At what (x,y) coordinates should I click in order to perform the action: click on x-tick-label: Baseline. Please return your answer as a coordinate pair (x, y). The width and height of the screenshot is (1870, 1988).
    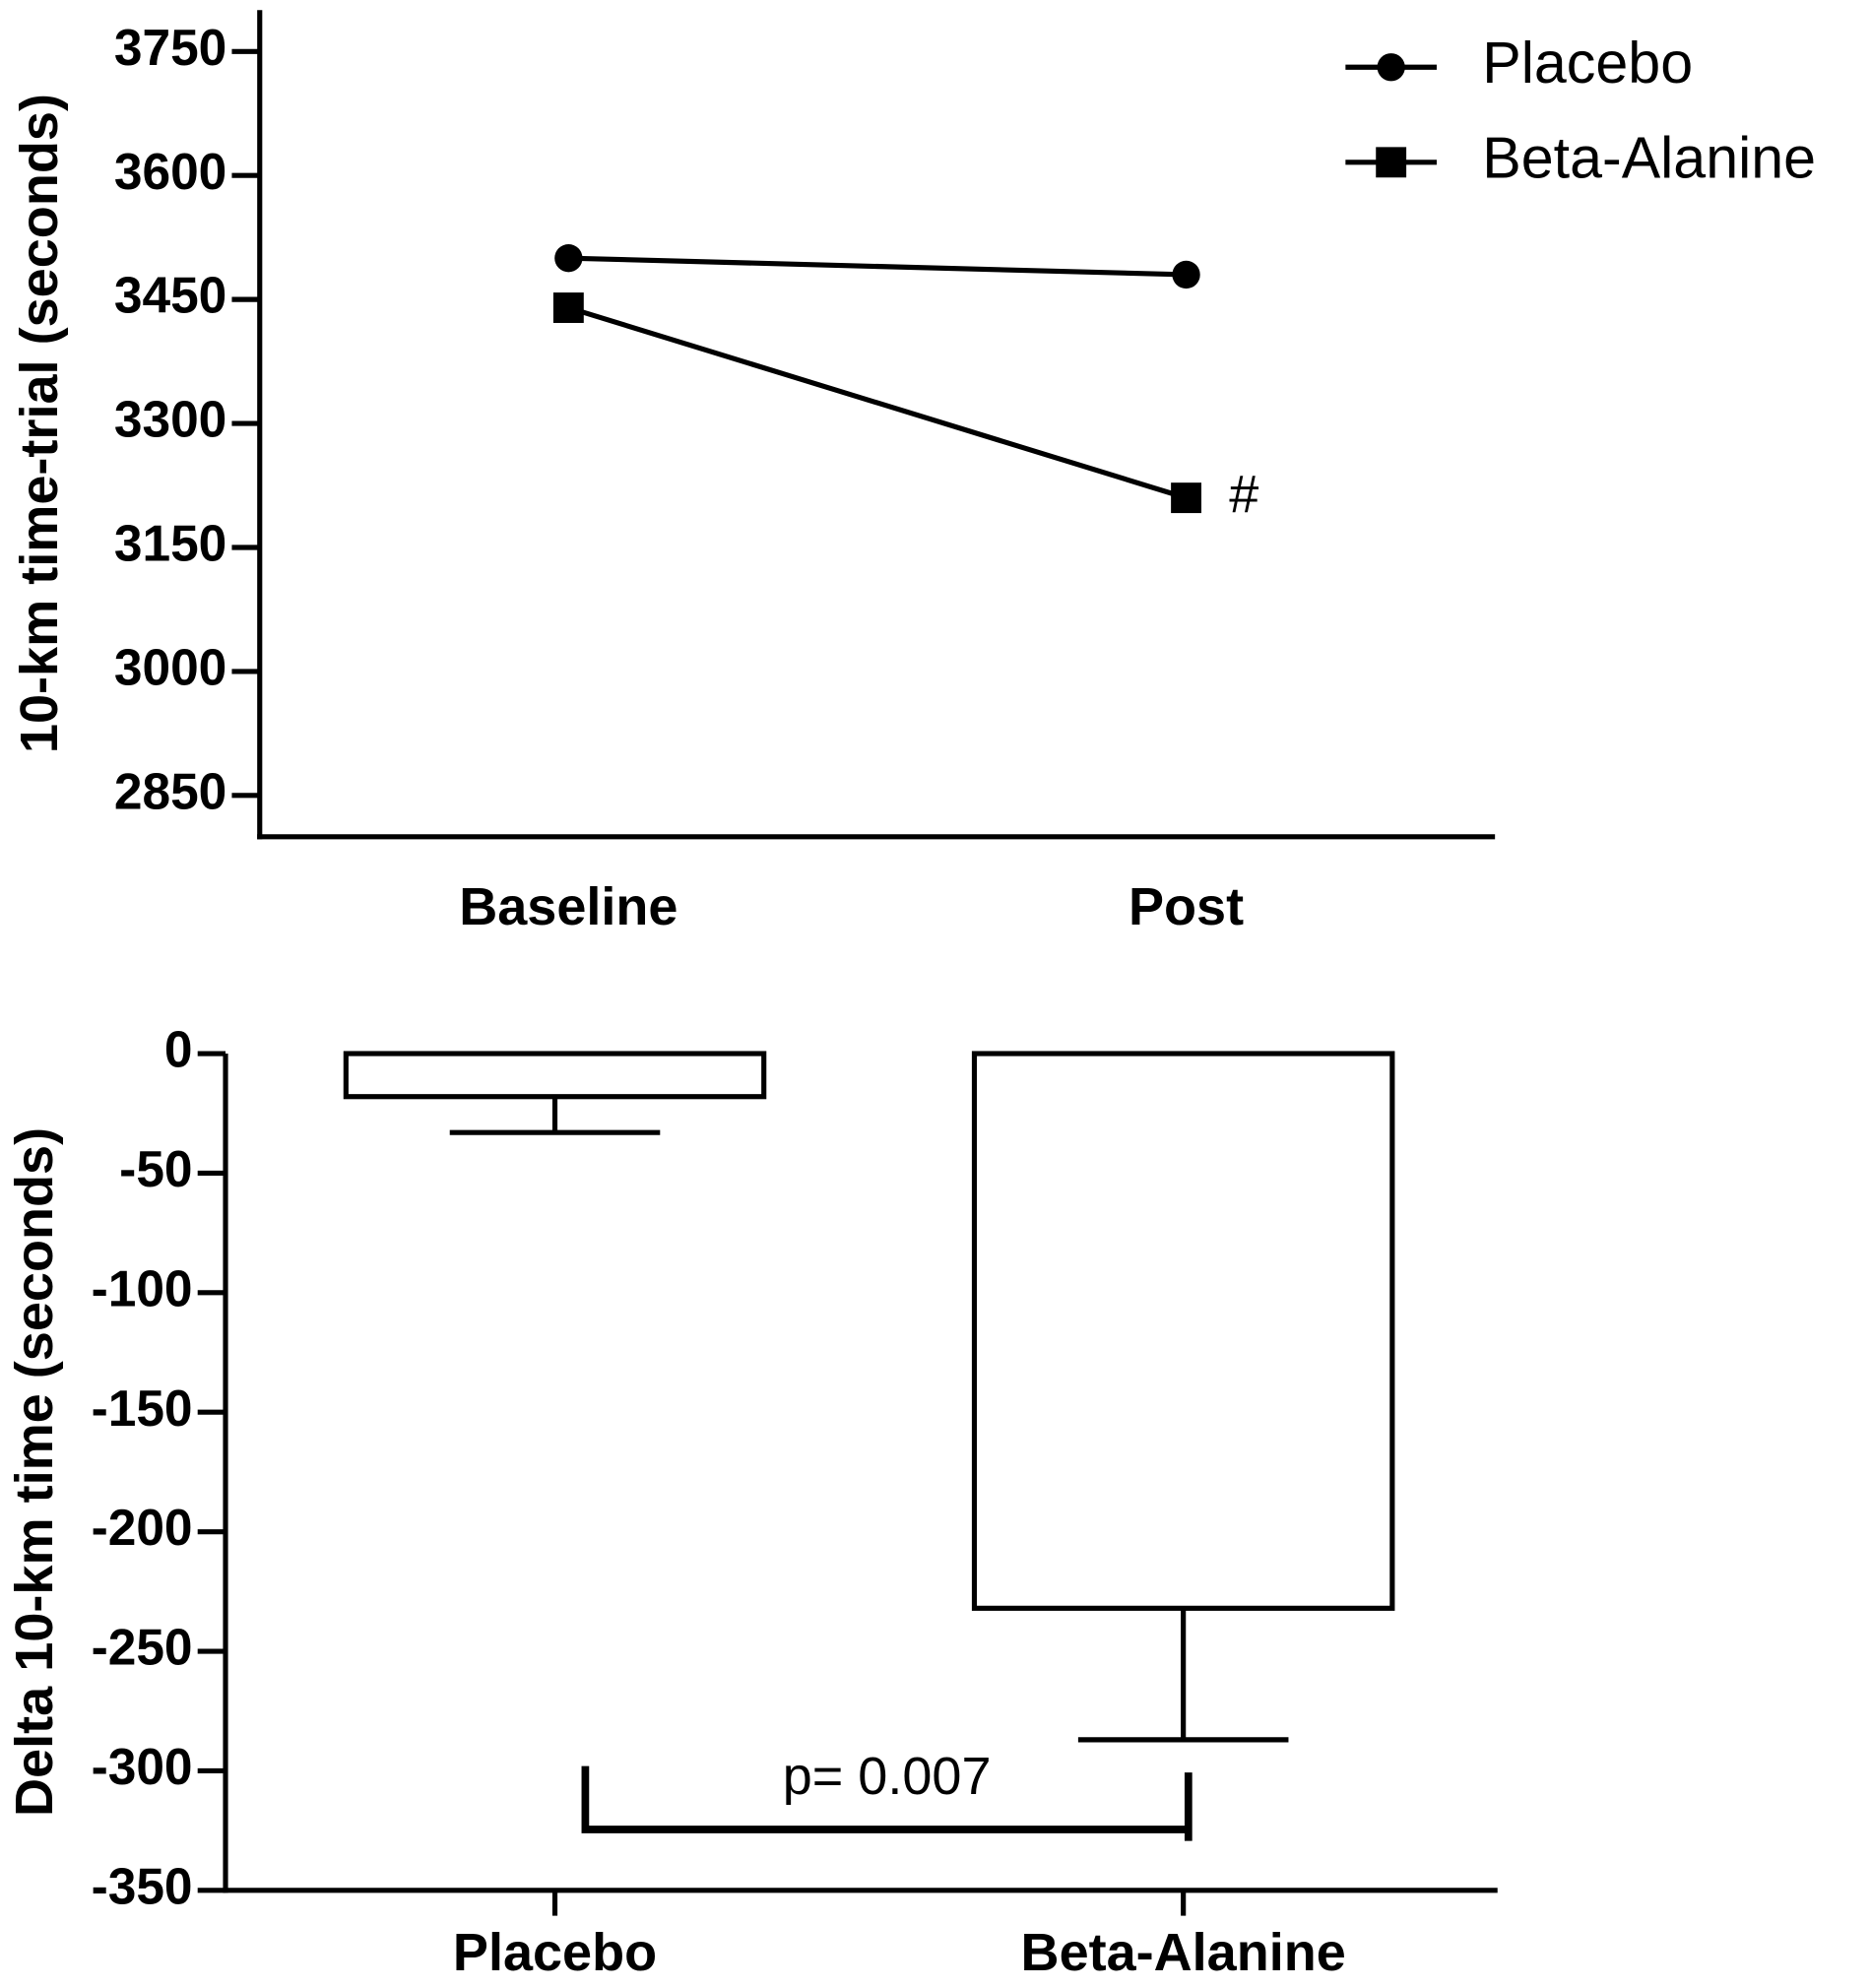
    Looking at the image, I should click on (568, 906).